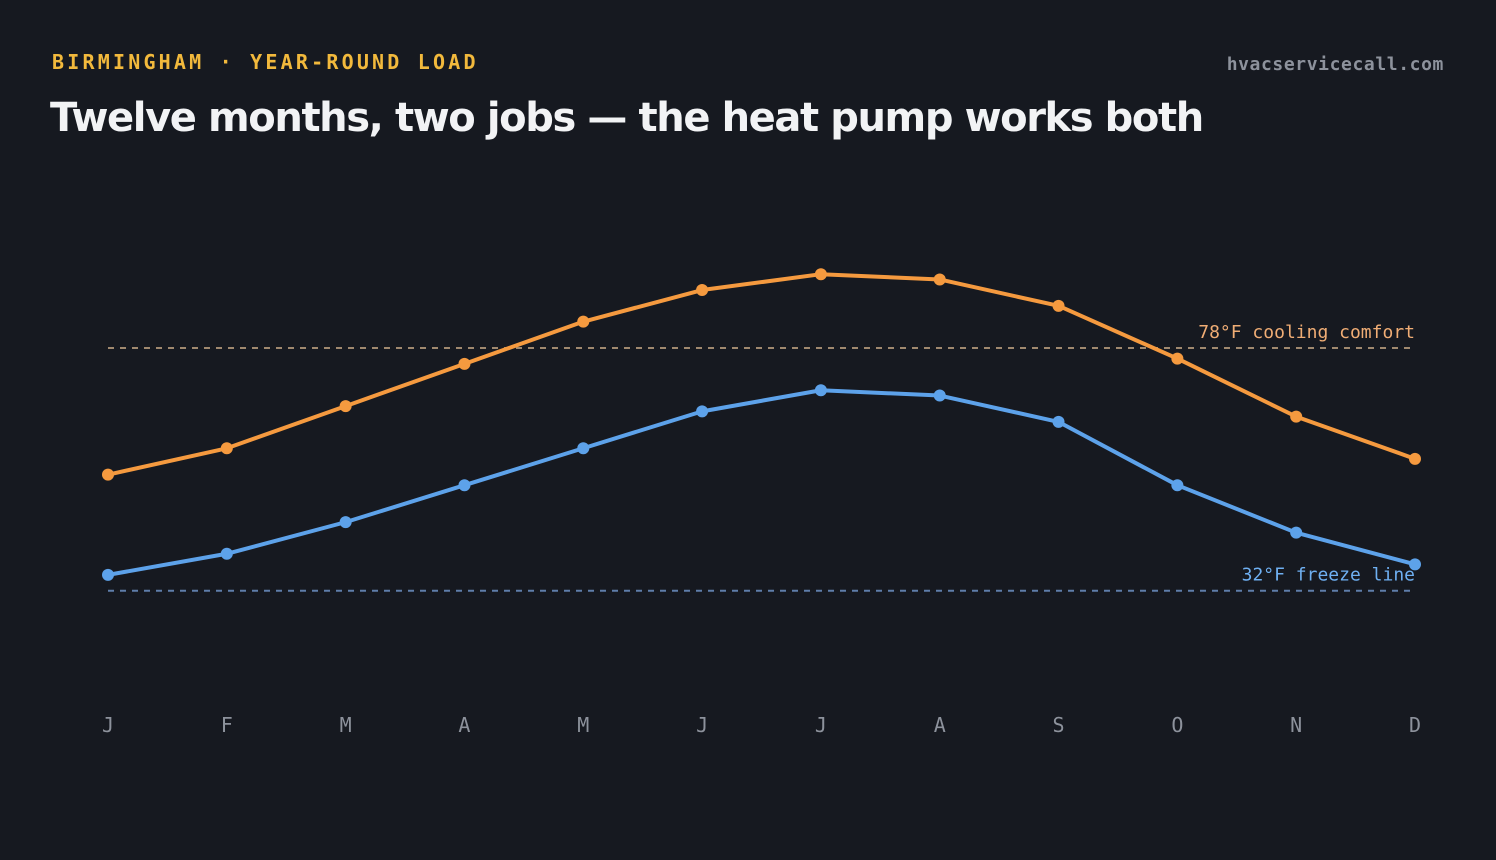 The width and height of the screenshot is (1496, 860). Describe the element at coordinates (1059, 725) in the screenshot. I see `x-tick-label: S` at that location.